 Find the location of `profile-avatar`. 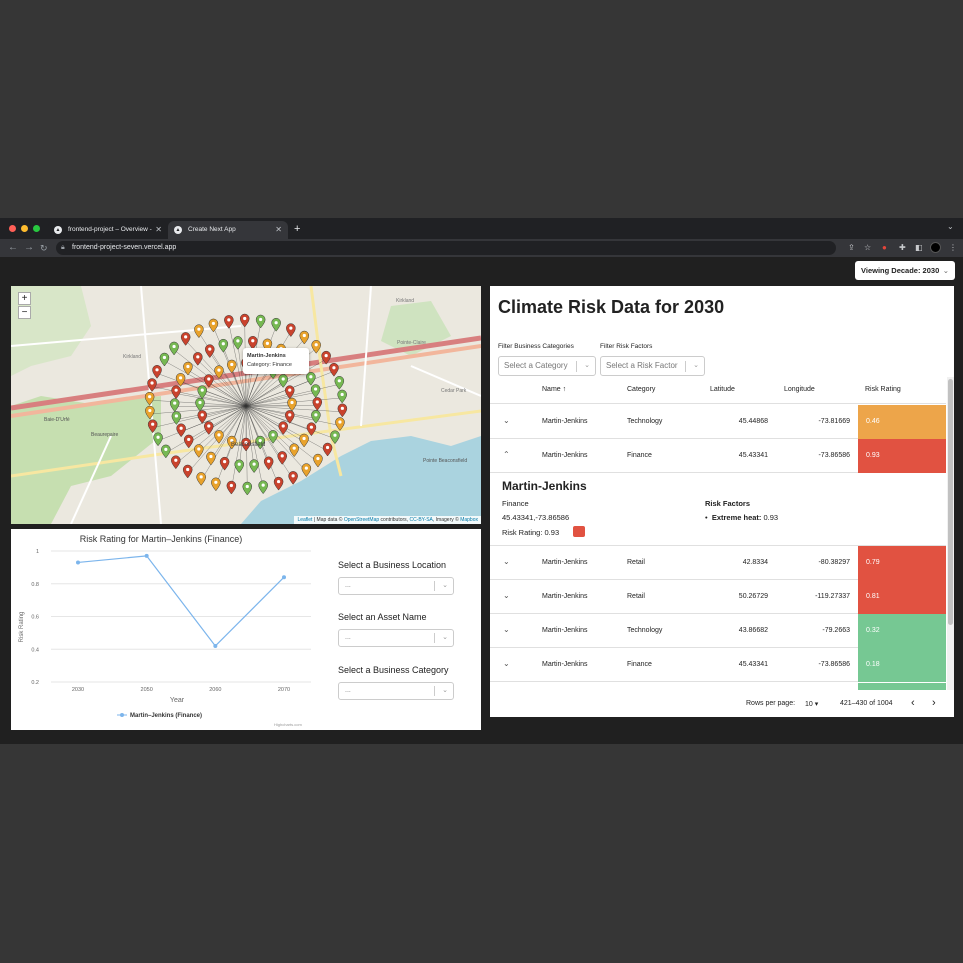

profile-avatar is located at coordinates (935, 247).